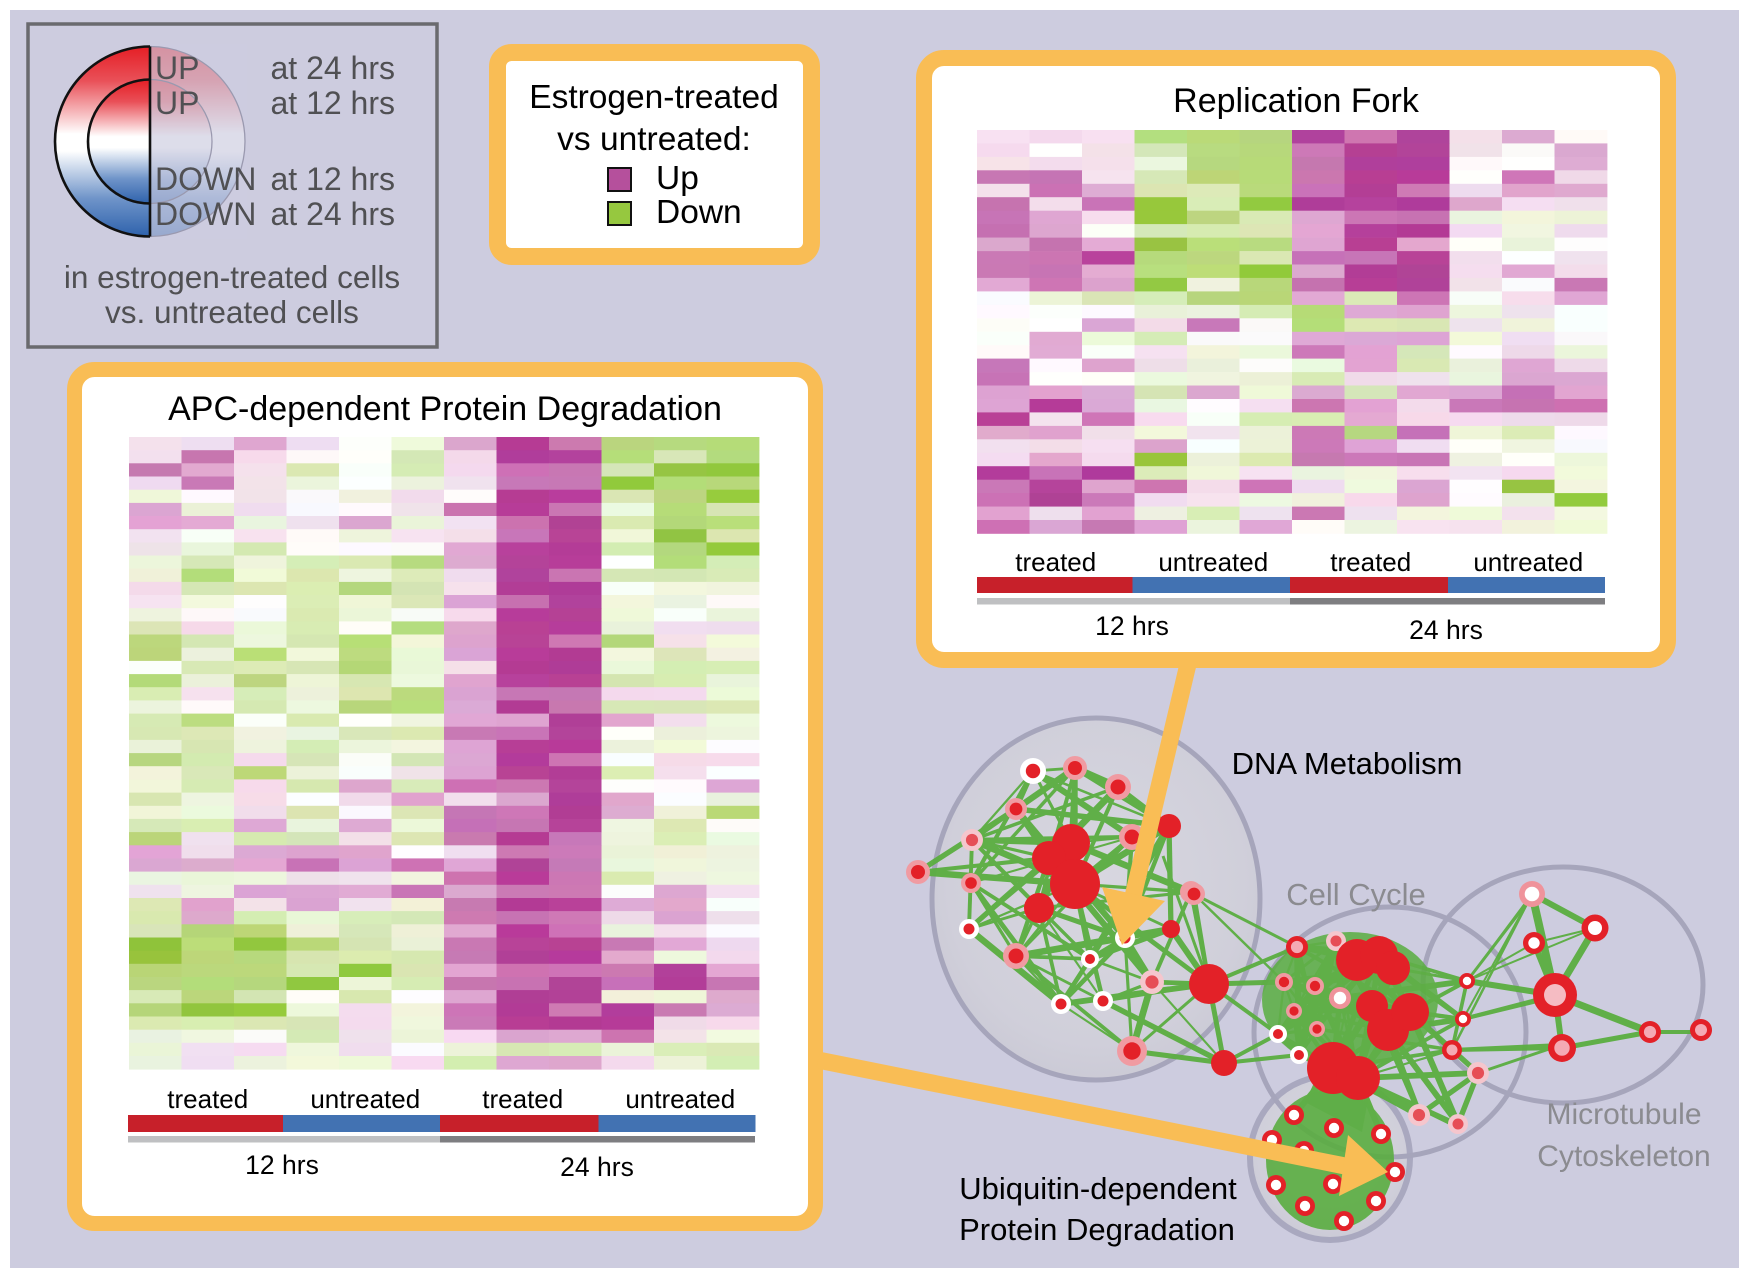 Image resolution: width=1750 pixels, height=1284 pixels. I want to click on svg-text: vs untreated:, so click(654, 139).